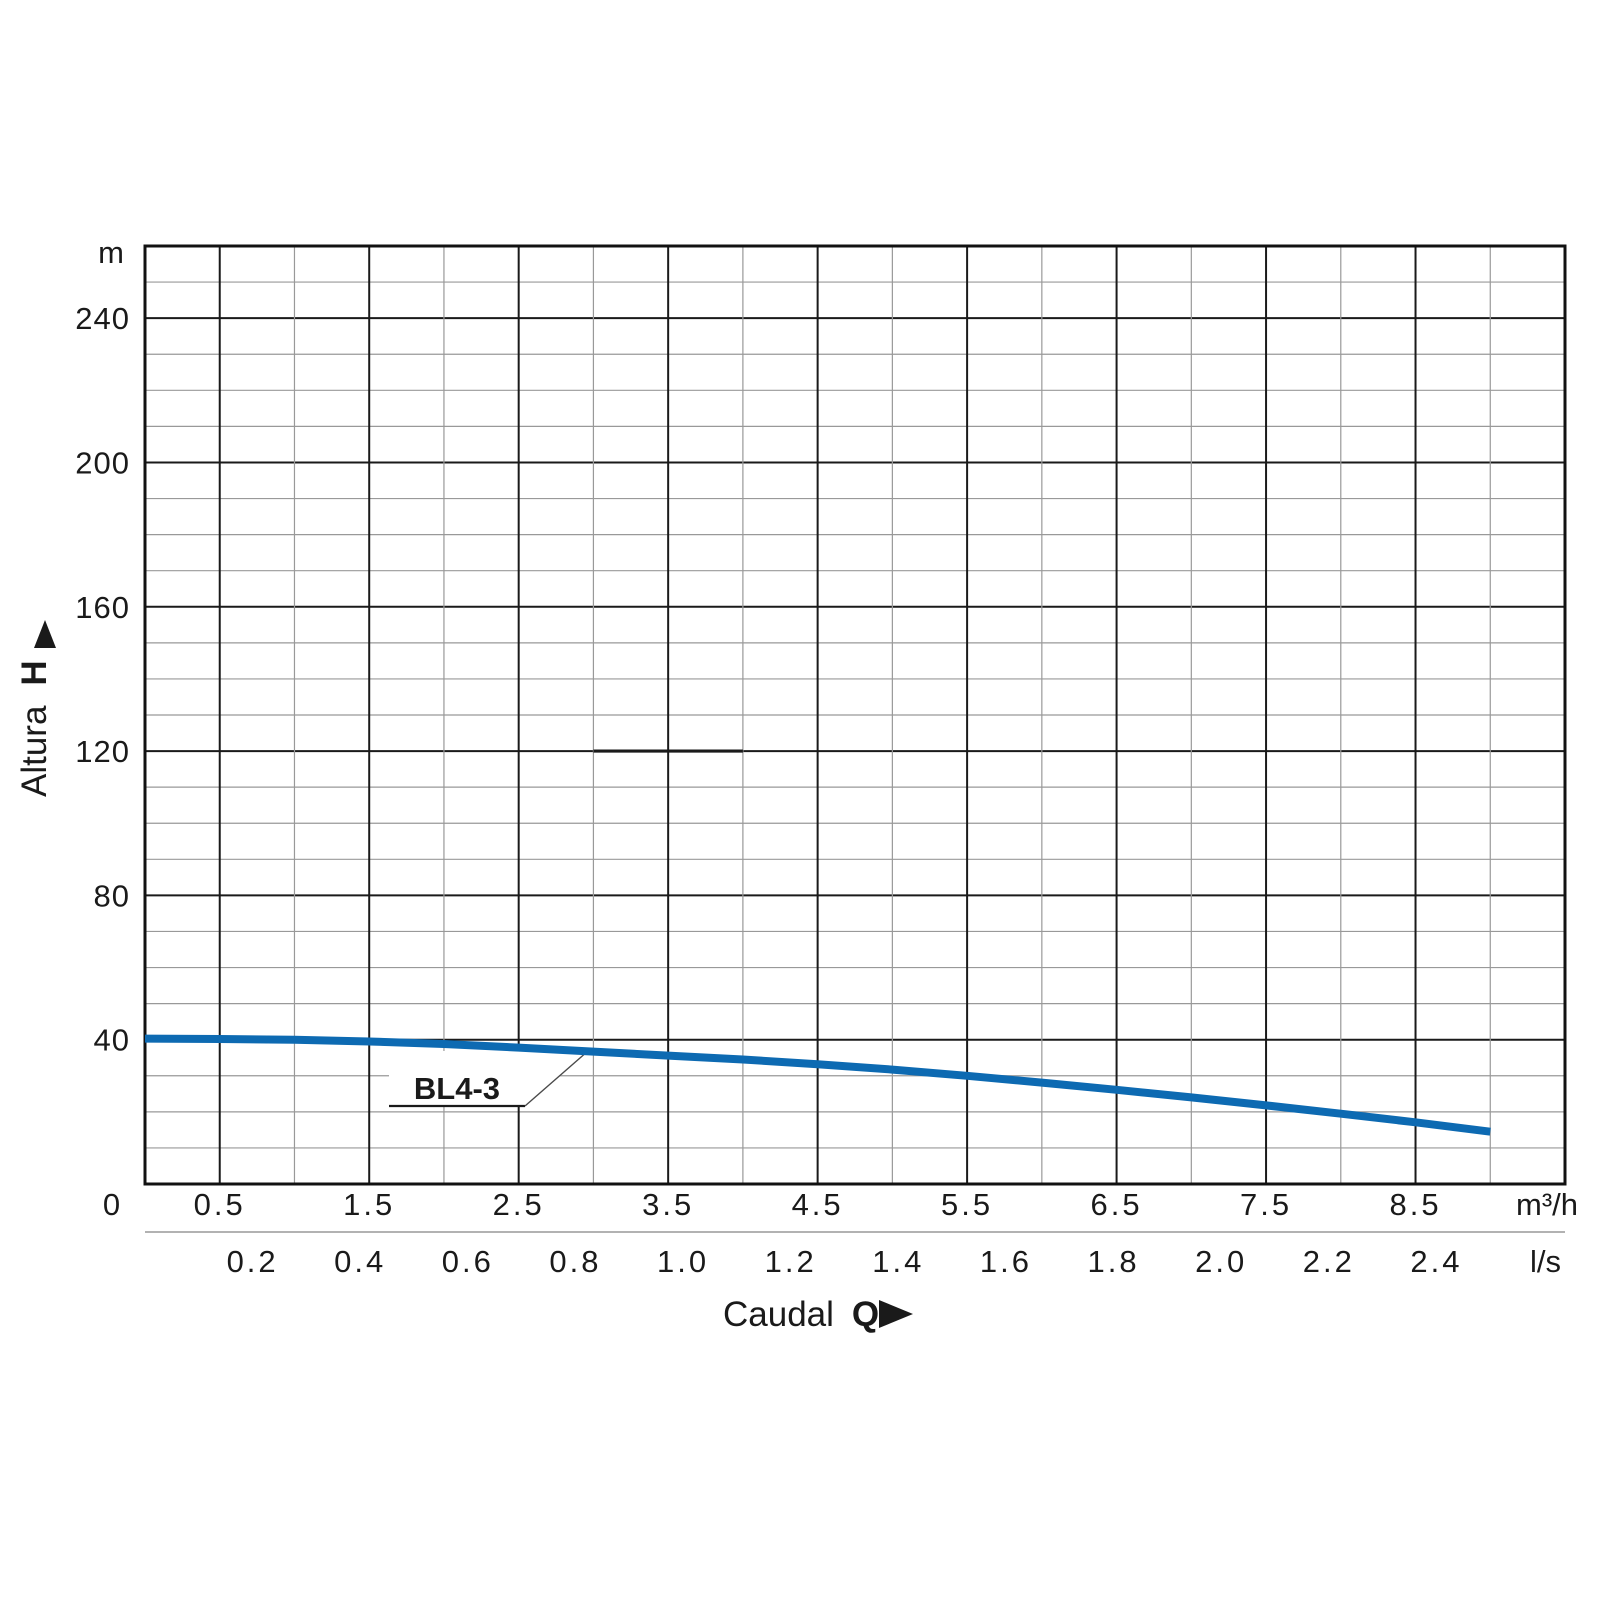 The image size is (1600, 1600). What do you see at coordinates (253, 1261) in the screenshot?
I see `x-secondary-tick-label: 0.2` at bounding box center [253, 1261].